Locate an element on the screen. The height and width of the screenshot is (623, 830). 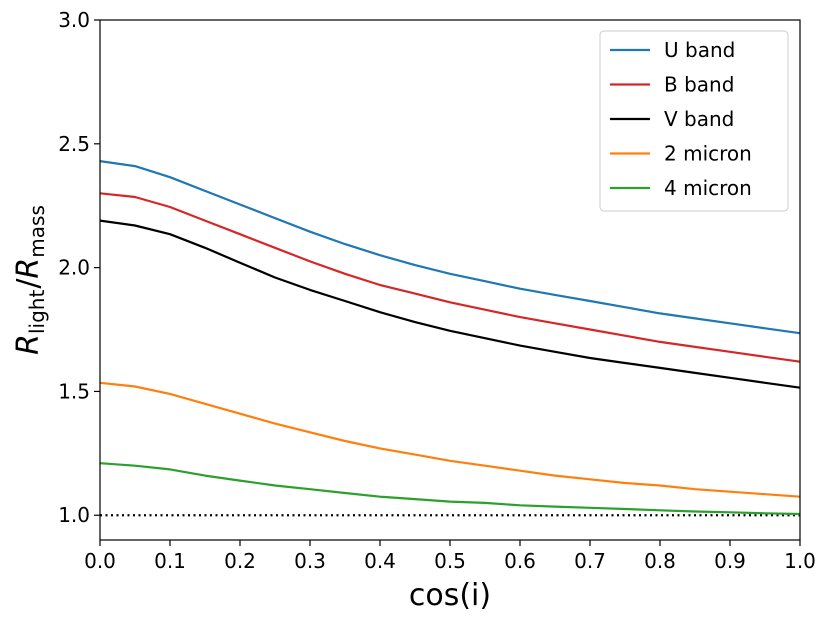
x-tick-label: 0.0 is located at coordinates (100, 561).